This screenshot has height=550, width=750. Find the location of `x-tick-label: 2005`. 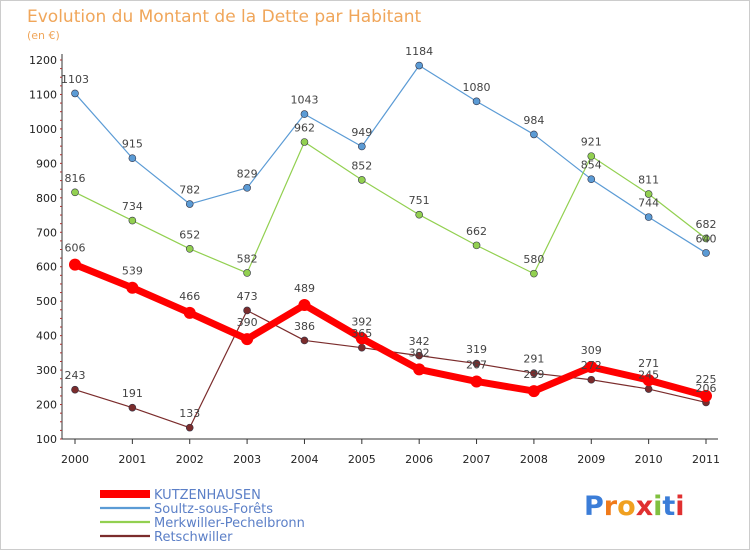

x-tick-label: 2005 is located at coordinates (362, 459).